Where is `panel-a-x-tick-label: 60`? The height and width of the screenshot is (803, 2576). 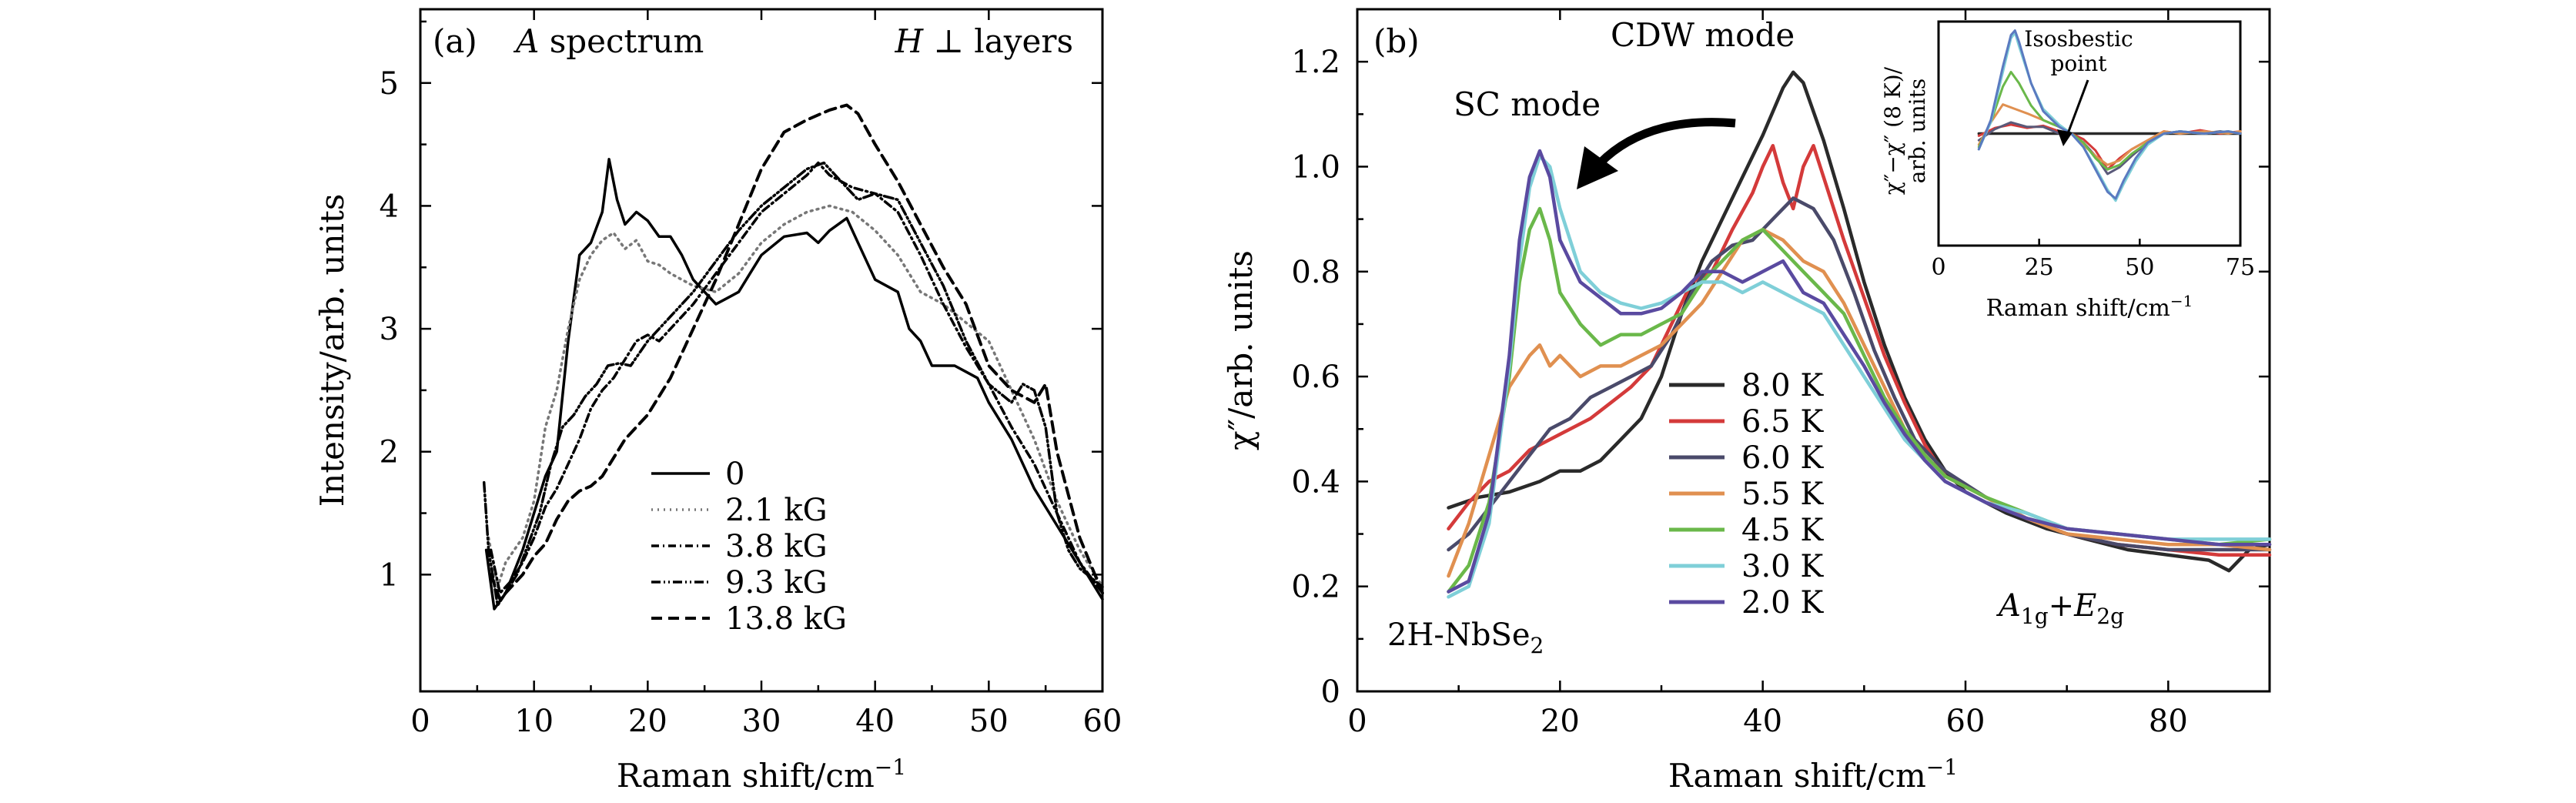 panel-a-x-tick-label: 60 is located at coordinates (1102, 721).